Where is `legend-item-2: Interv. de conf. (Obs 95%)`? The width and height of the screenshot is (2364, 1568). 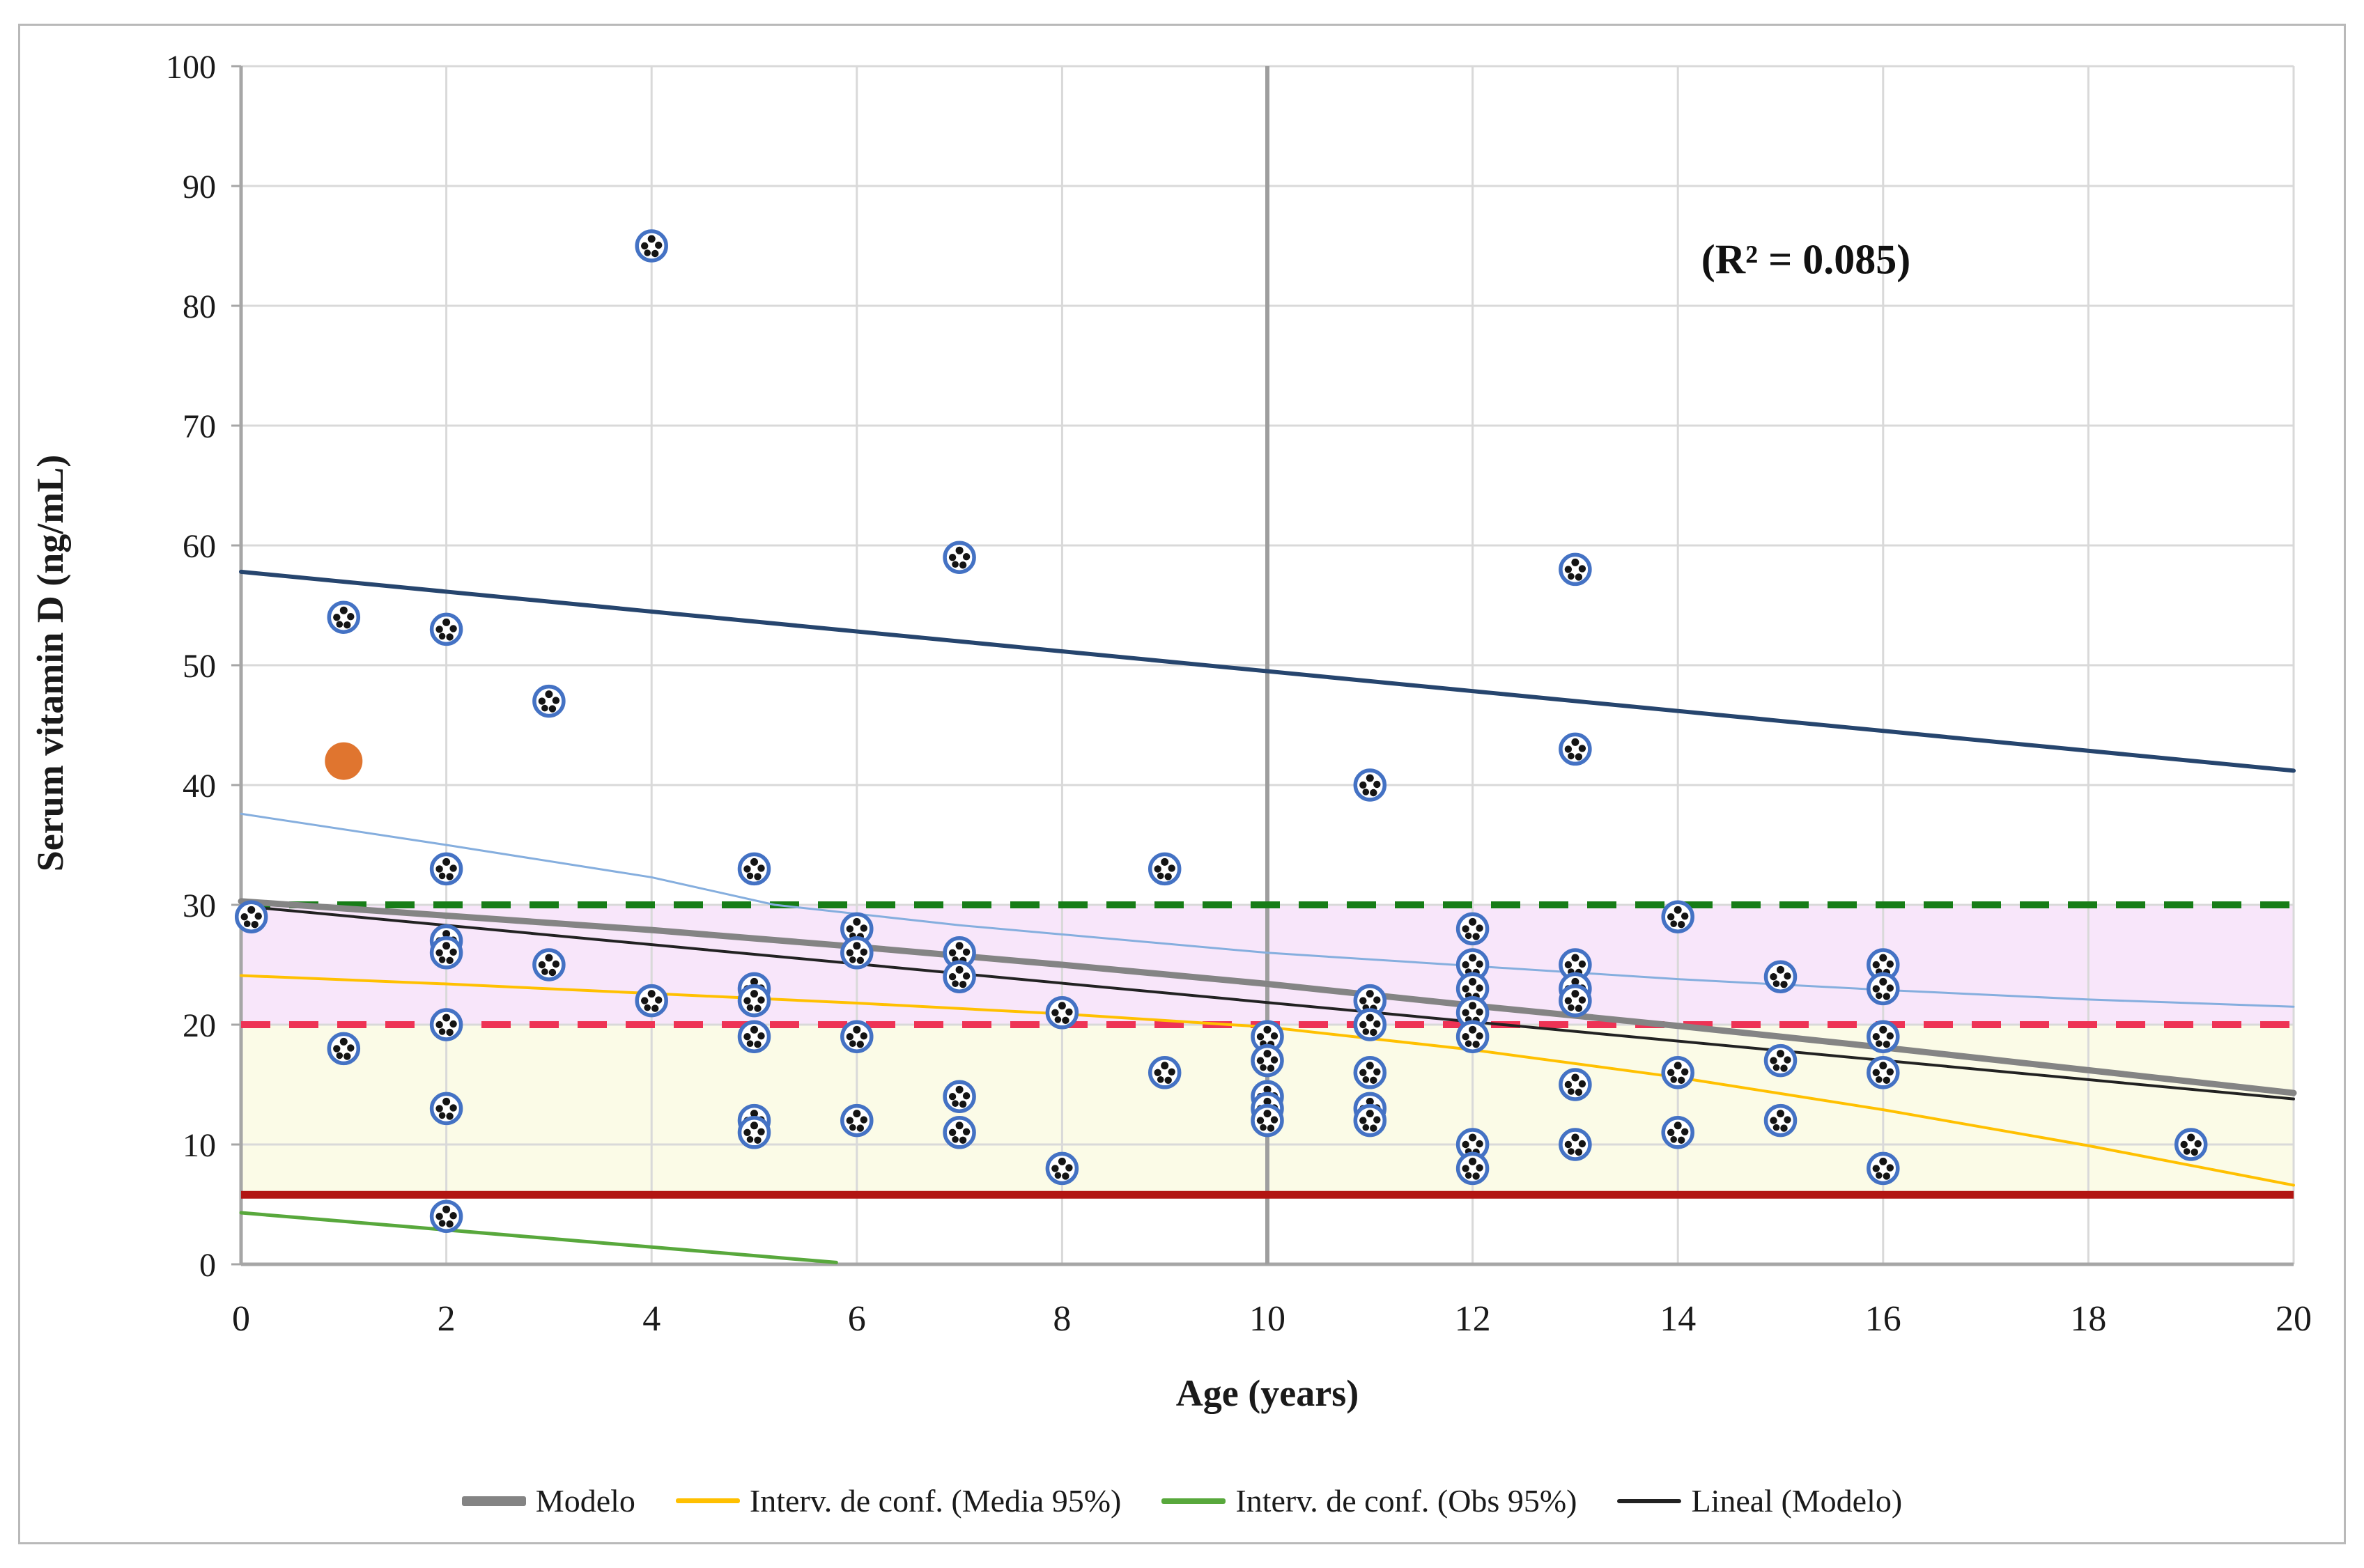
legend-item-2: Interv. de conf. (Obs 95%) is located at coordinates (1369, 1500).